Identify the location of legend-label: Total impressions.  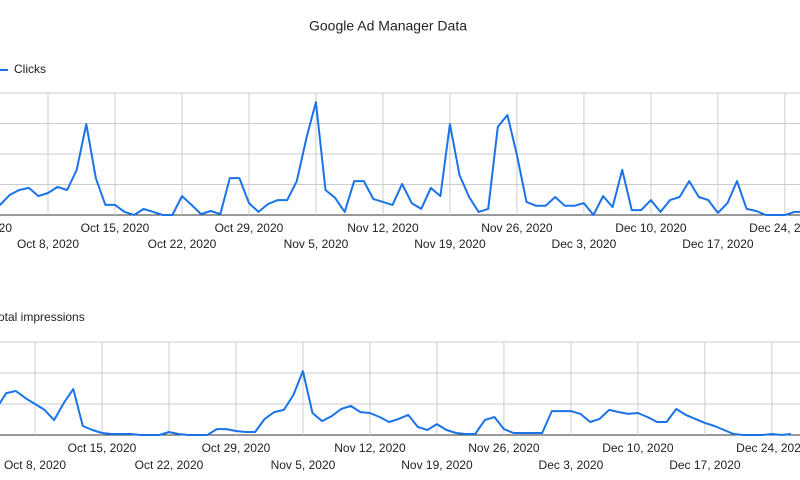
(42, 317).